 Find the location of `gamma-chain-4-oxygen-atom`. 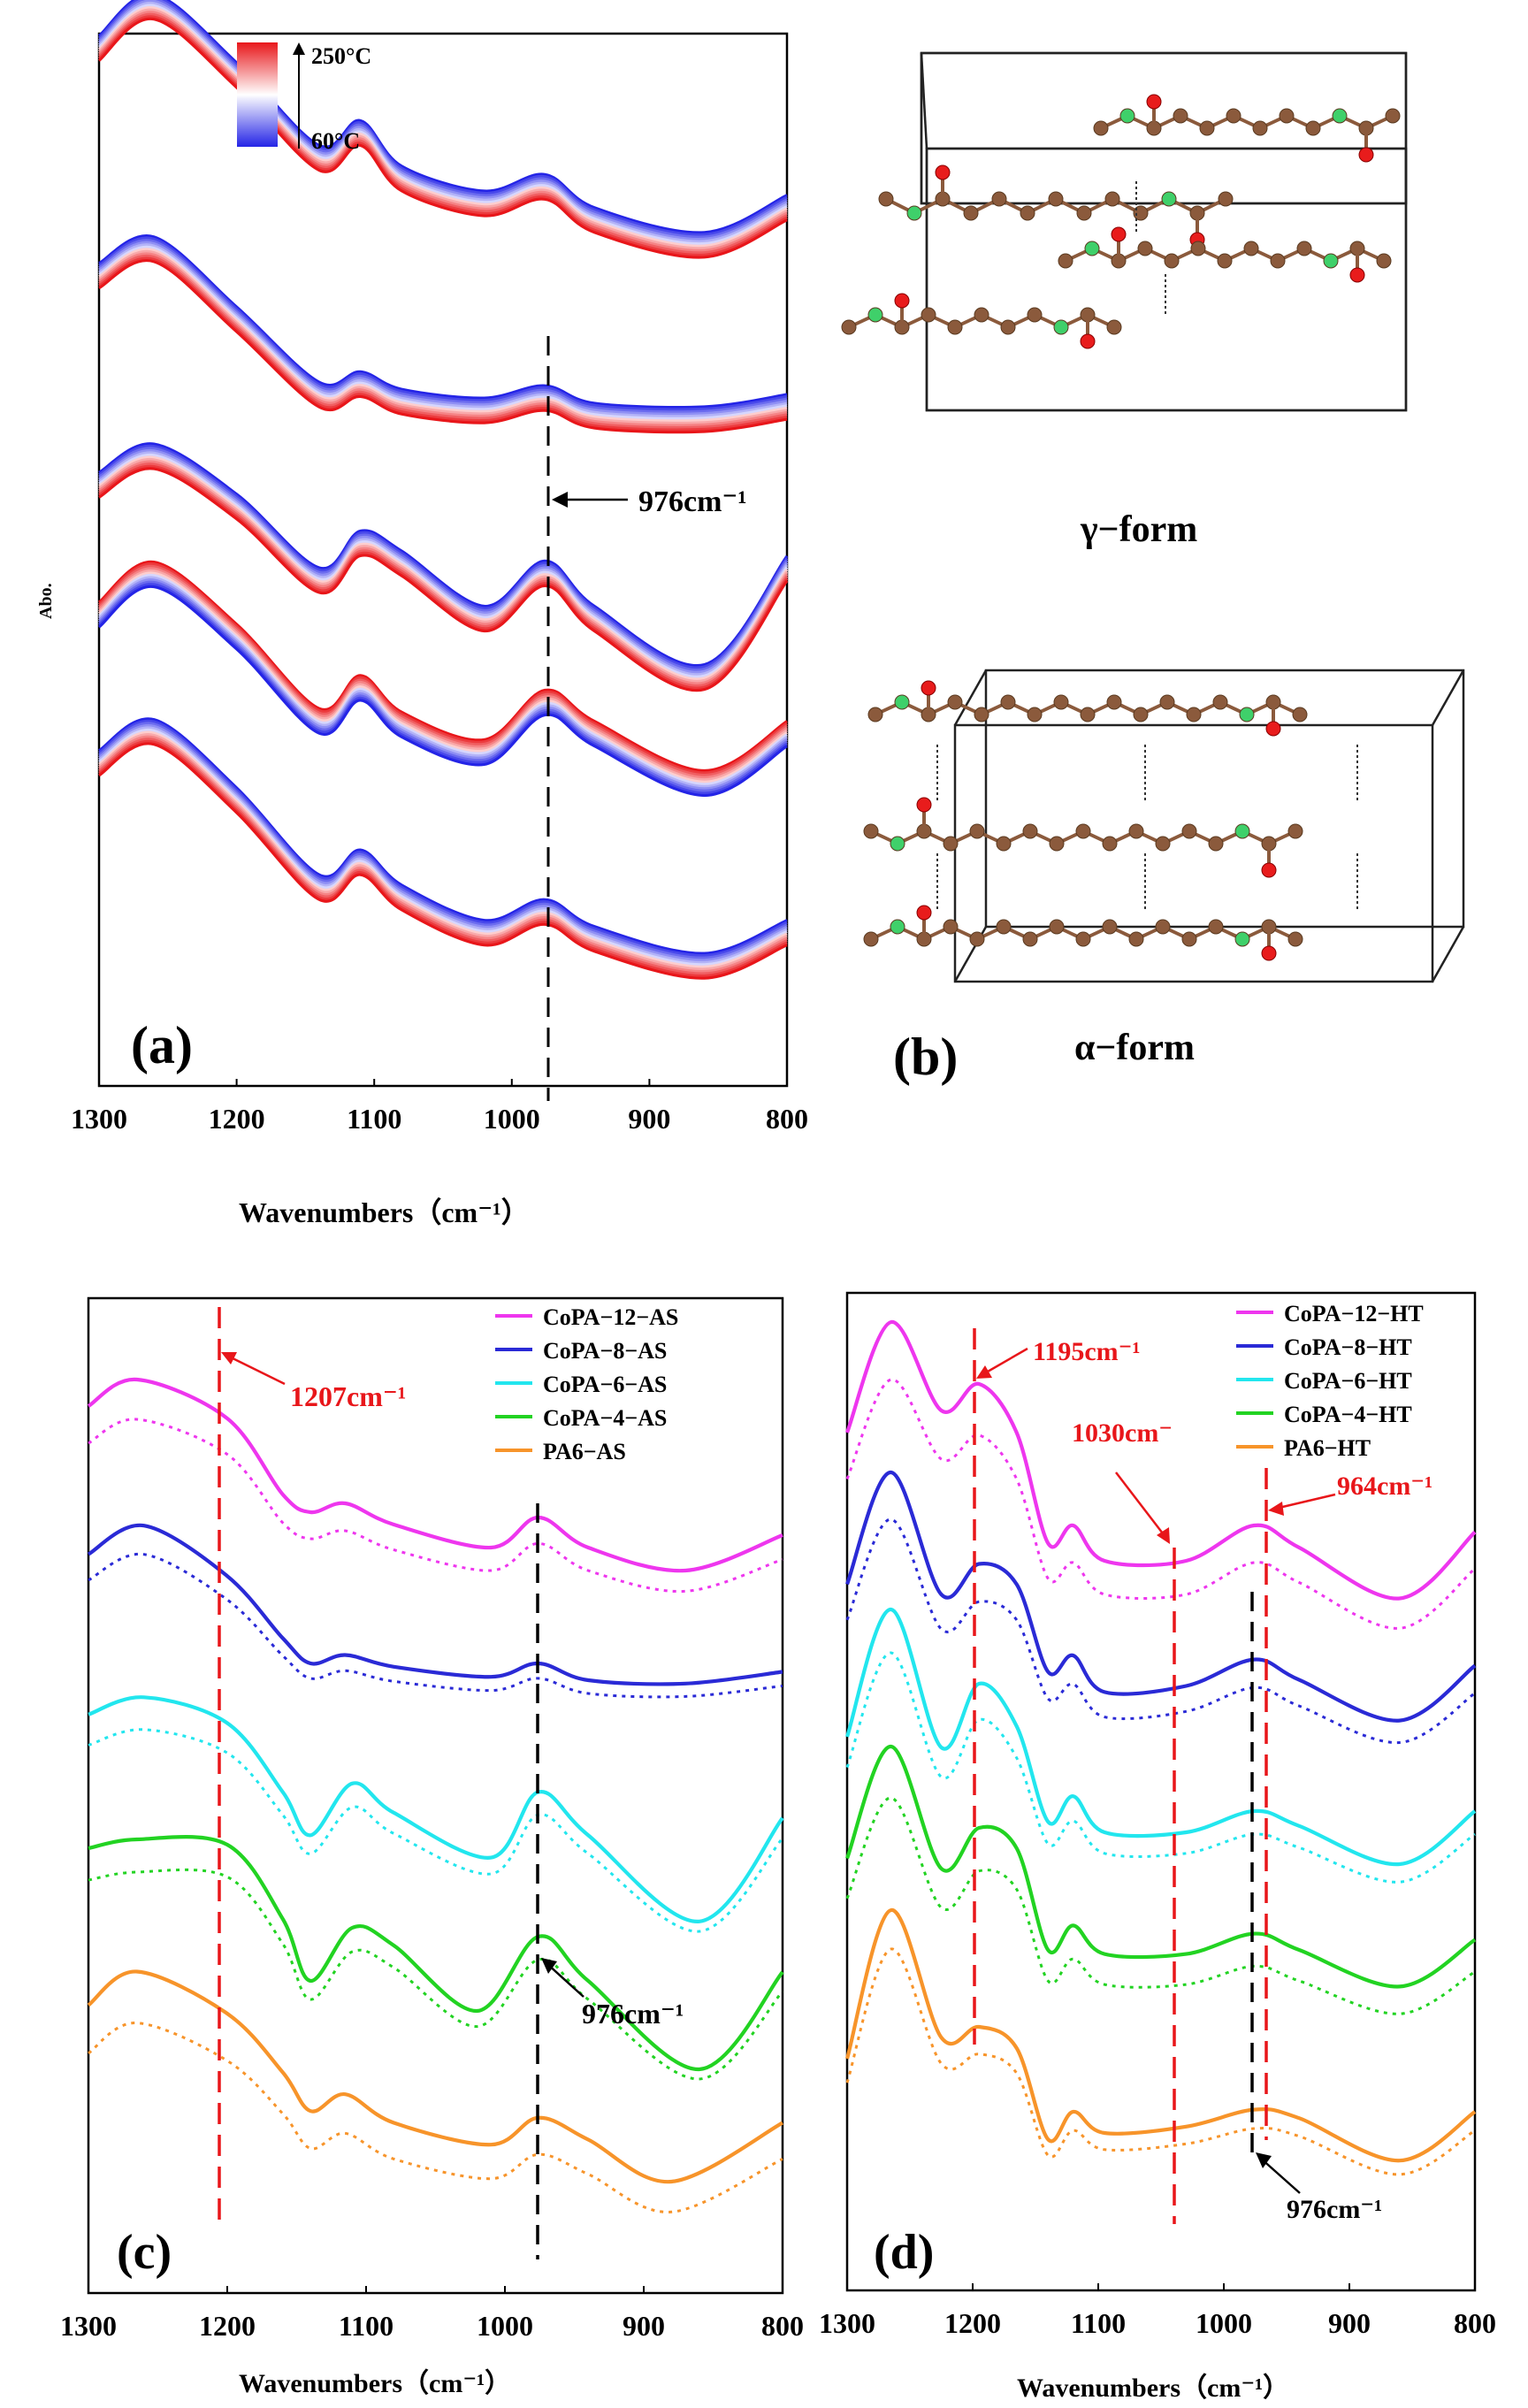

gamma-chain-4-oxygen-atom is located at coordinates (1088, 341).